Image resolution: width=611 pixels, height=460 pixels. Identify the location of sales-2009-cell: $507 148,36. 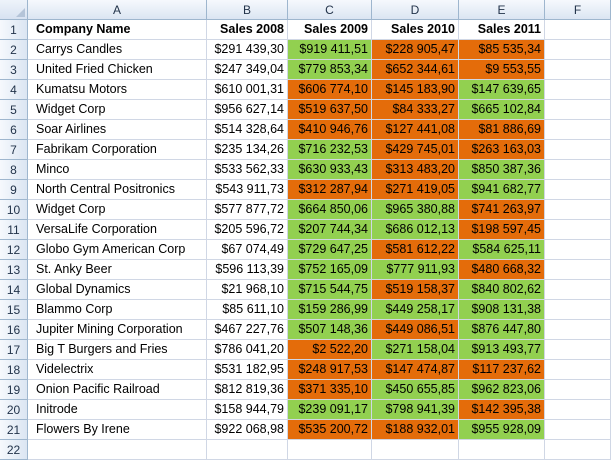
(330, 330).